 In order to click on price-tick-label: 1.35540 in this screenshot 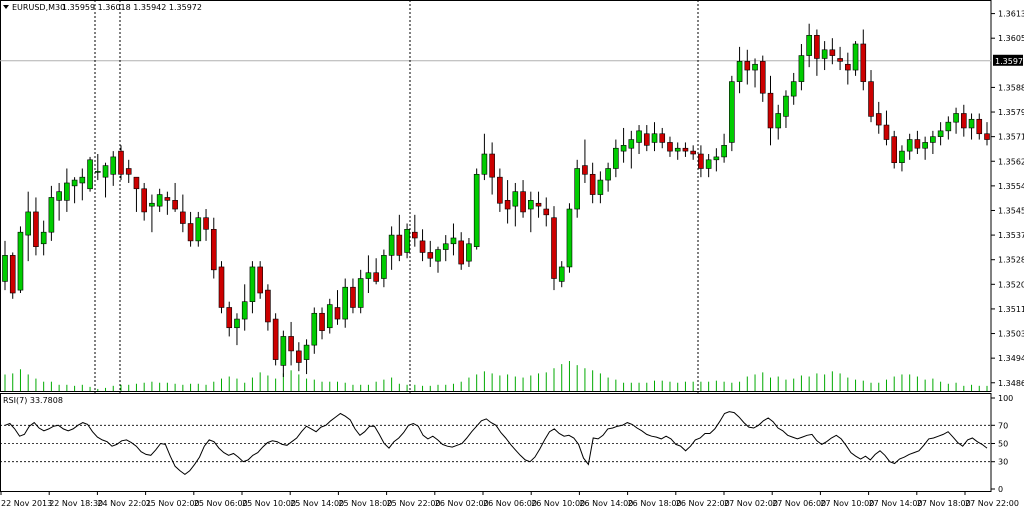, I will do `click(1011, 186)`.